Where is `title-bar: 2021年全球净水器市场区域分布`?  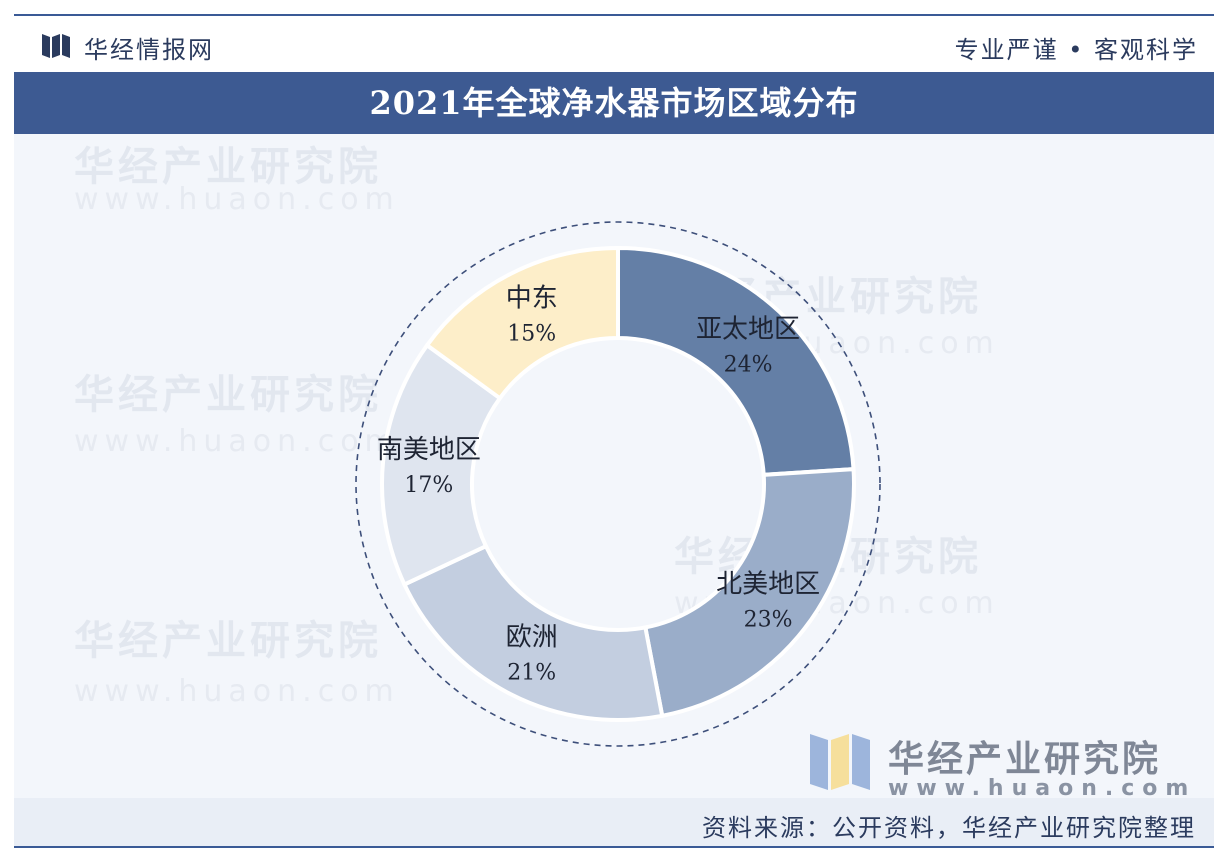
title-bar: 2021年全球净水器市场区域分布 is located at coordinates (614, 103).